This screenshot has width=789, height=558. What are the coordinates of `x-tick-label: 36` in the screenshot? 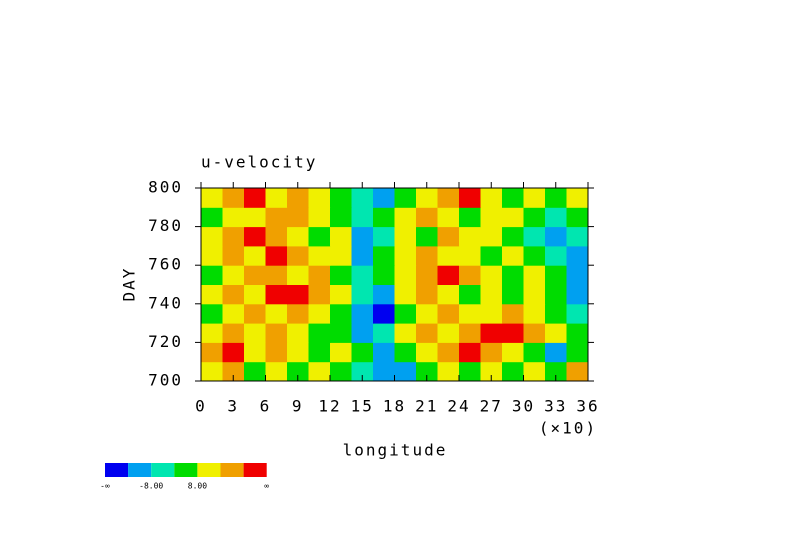 It's located at (587, 406).